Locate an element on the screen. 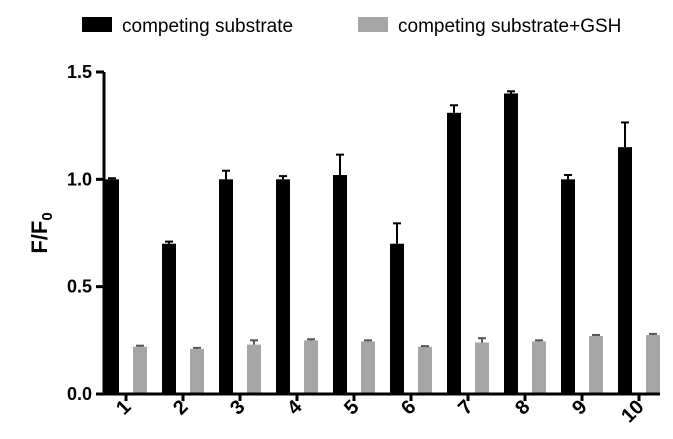 Image resolution: width=673 pixels, height=439 pixels. y-tick-label-1.5: 1.5 is located at coordinates (79, 72).